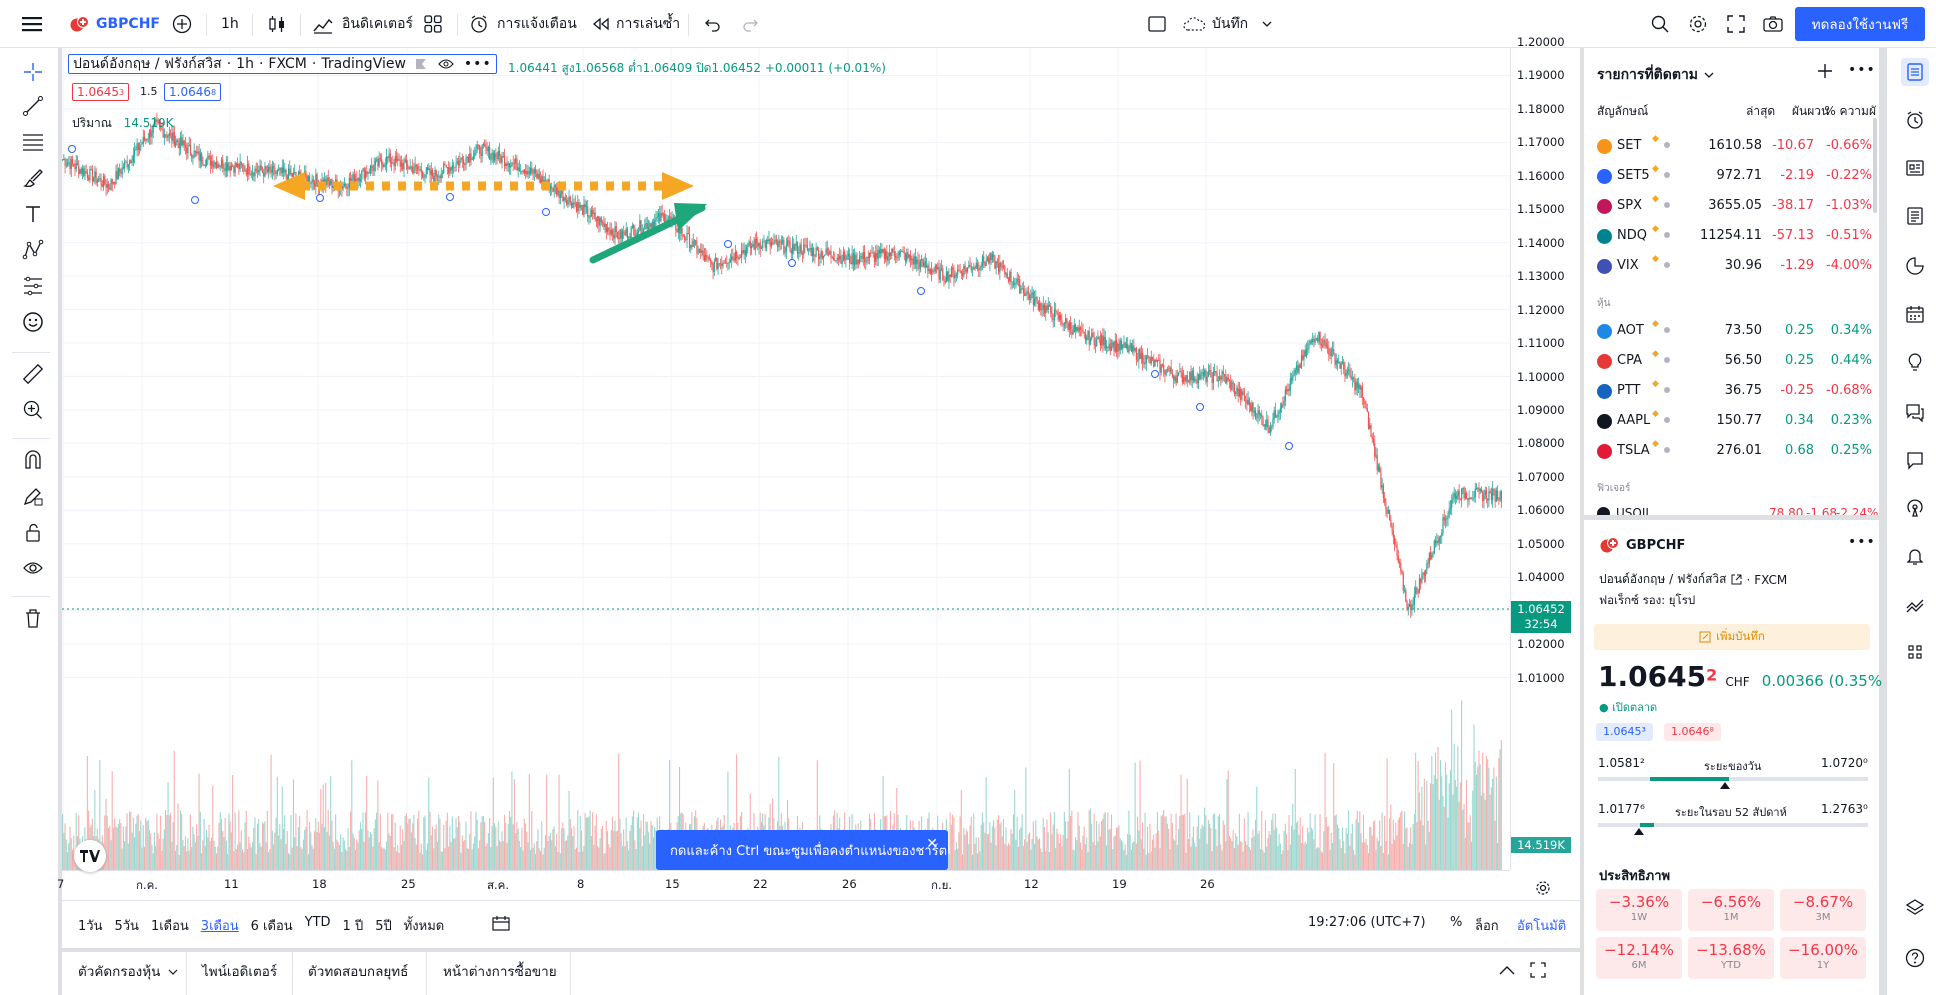 This screenshot has width=1936, height=995. Describe the element at coordinates (33, 410) in the screenshot. I see `zoom-in-icon` at that location.